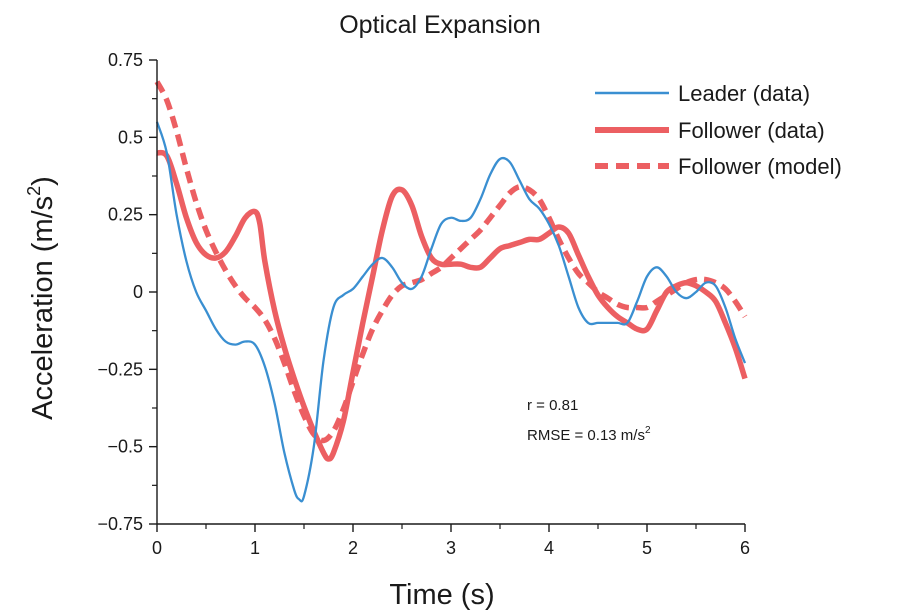 The image size is (897, 613). Describe the element at coordinates (760, 166) in the screenshot. I see `legend-label-follower-model: Follower (model)` at that location.